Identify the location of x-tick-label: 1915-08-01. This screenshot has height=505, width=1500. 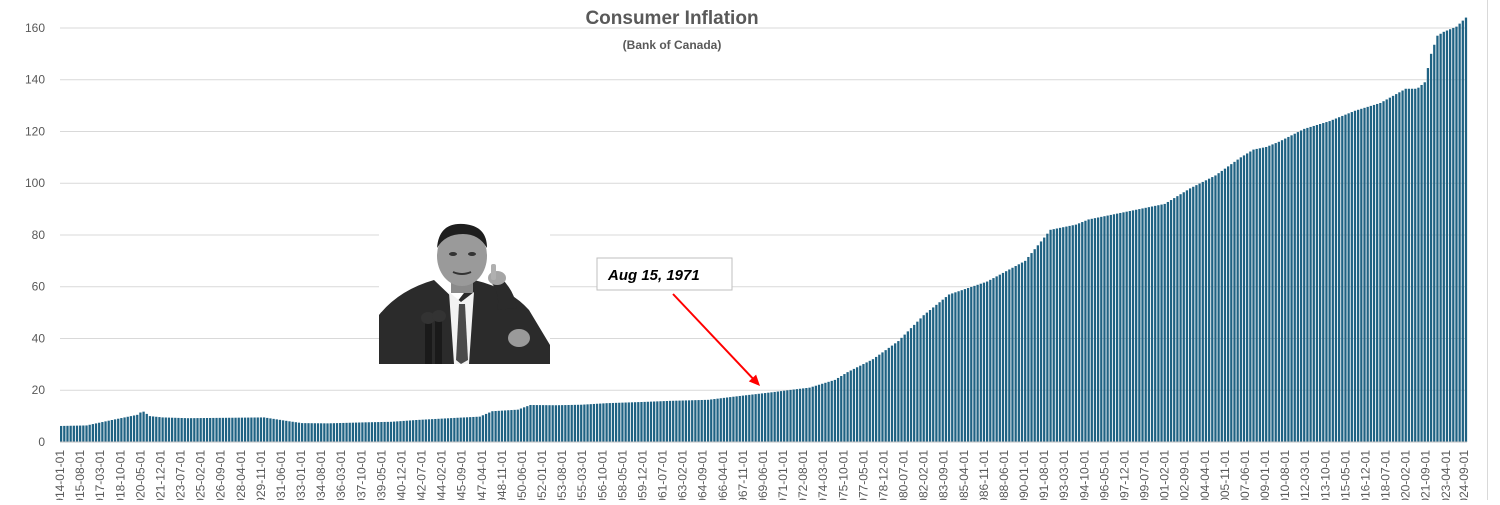
(80, 475).